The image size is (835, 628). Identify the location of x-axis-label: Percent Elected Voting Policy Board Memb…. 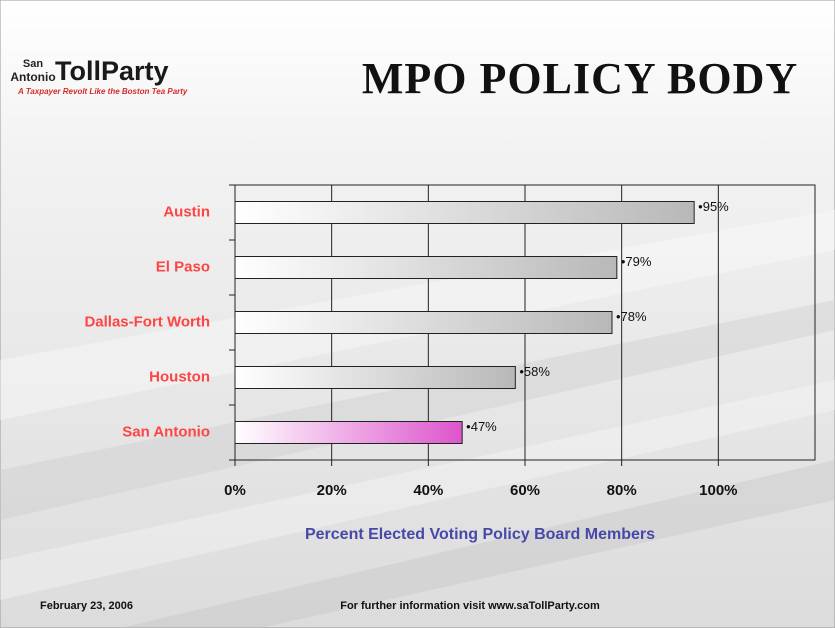
(480, 534).